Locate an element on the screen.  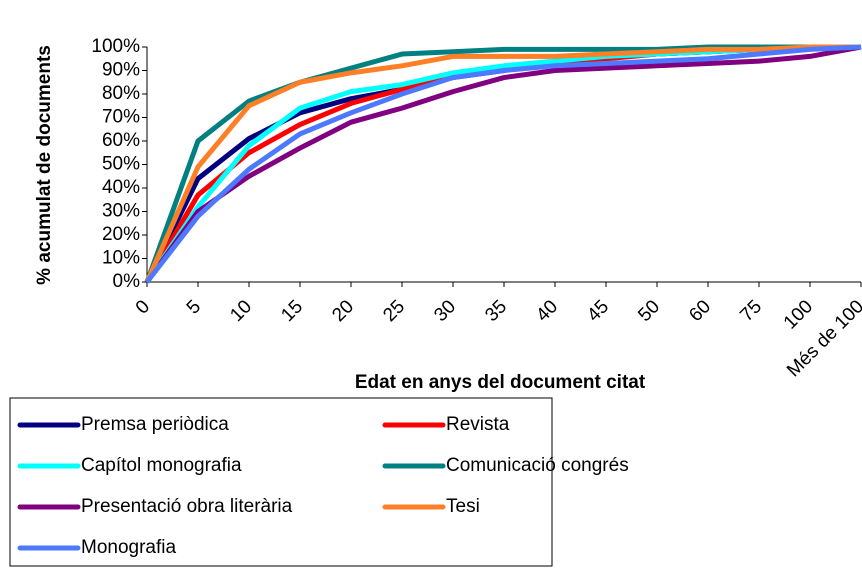
x-tick-label: 25 is located at coordinates (394, 311).